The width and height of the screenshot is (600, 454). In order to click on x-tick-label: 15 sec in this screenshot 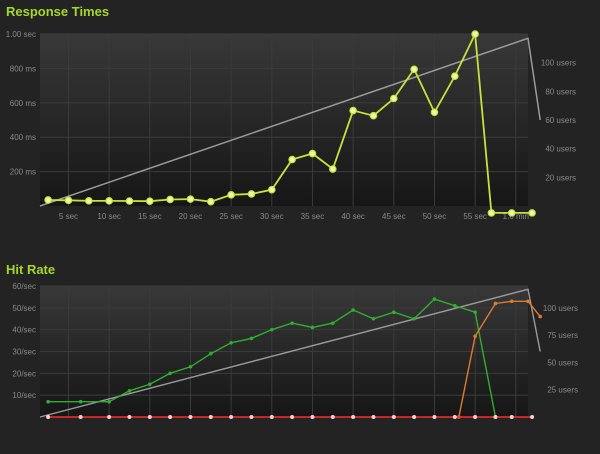, I will do `click(150, 216)`.